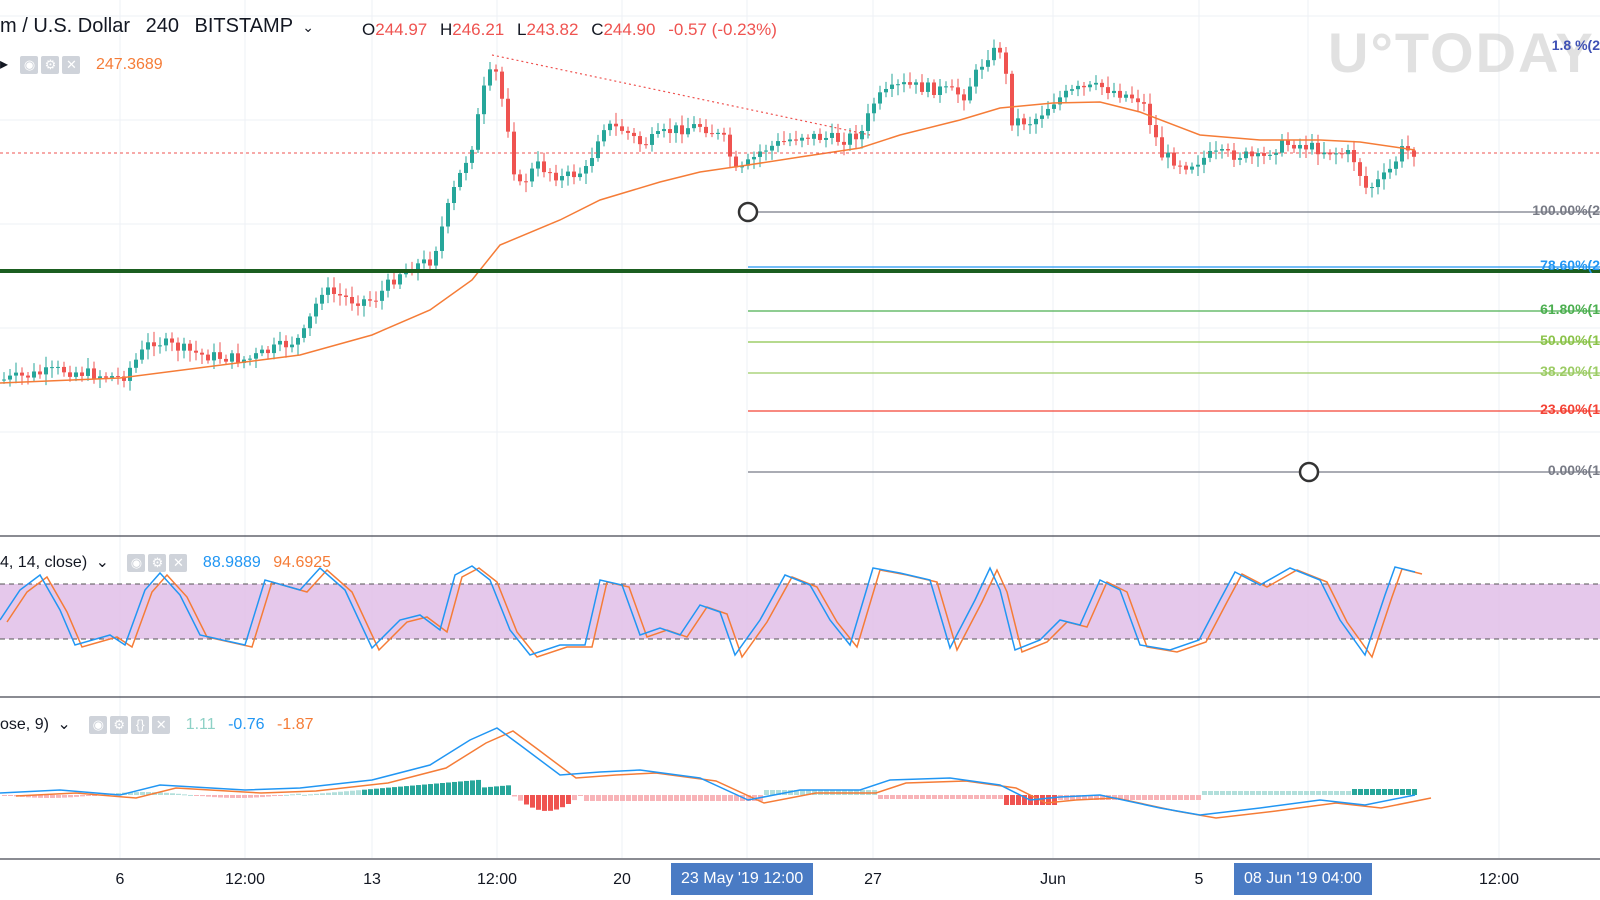 Image resolution: width=1600 pixels, height=900 pixels. I want to click on x-axis-label: Jun, so click(1053, 879).